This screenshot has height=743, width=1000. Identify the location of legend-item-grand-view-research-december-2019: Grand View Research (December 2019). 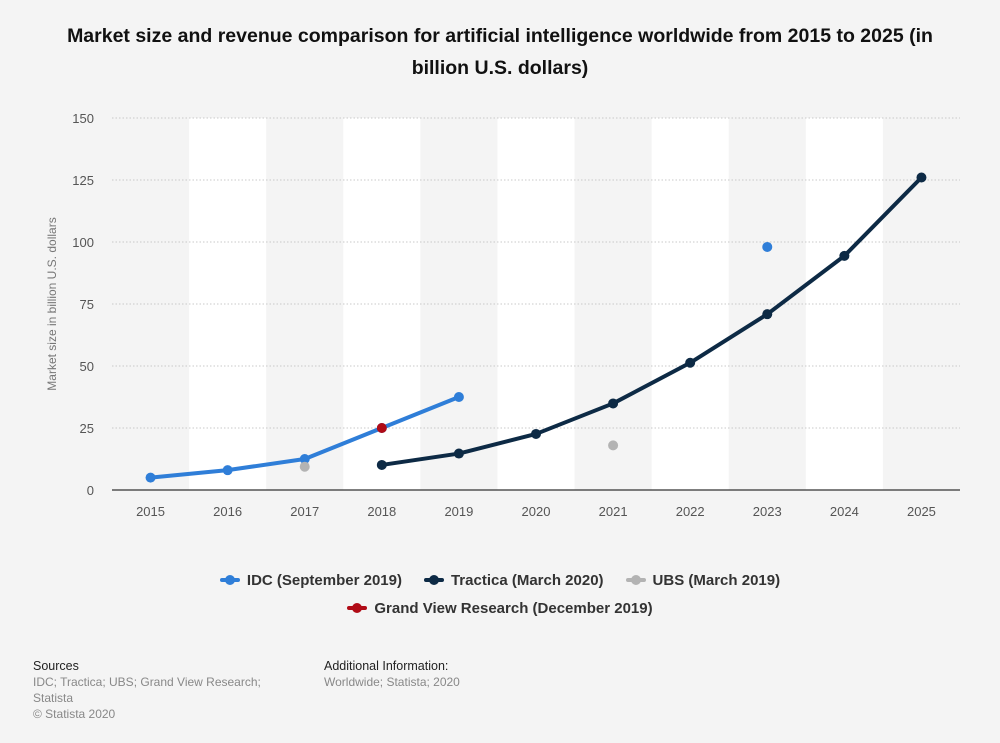
(500, 608).